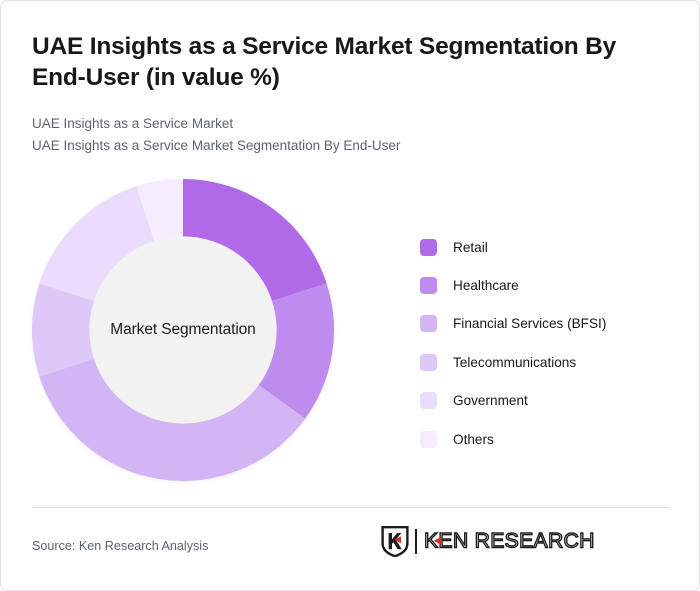 The height and width of the screenshot is (591, 700). Describe the element at coordinates (545, 247) in the screenshot. I see `legend-item: Retail` at that location.